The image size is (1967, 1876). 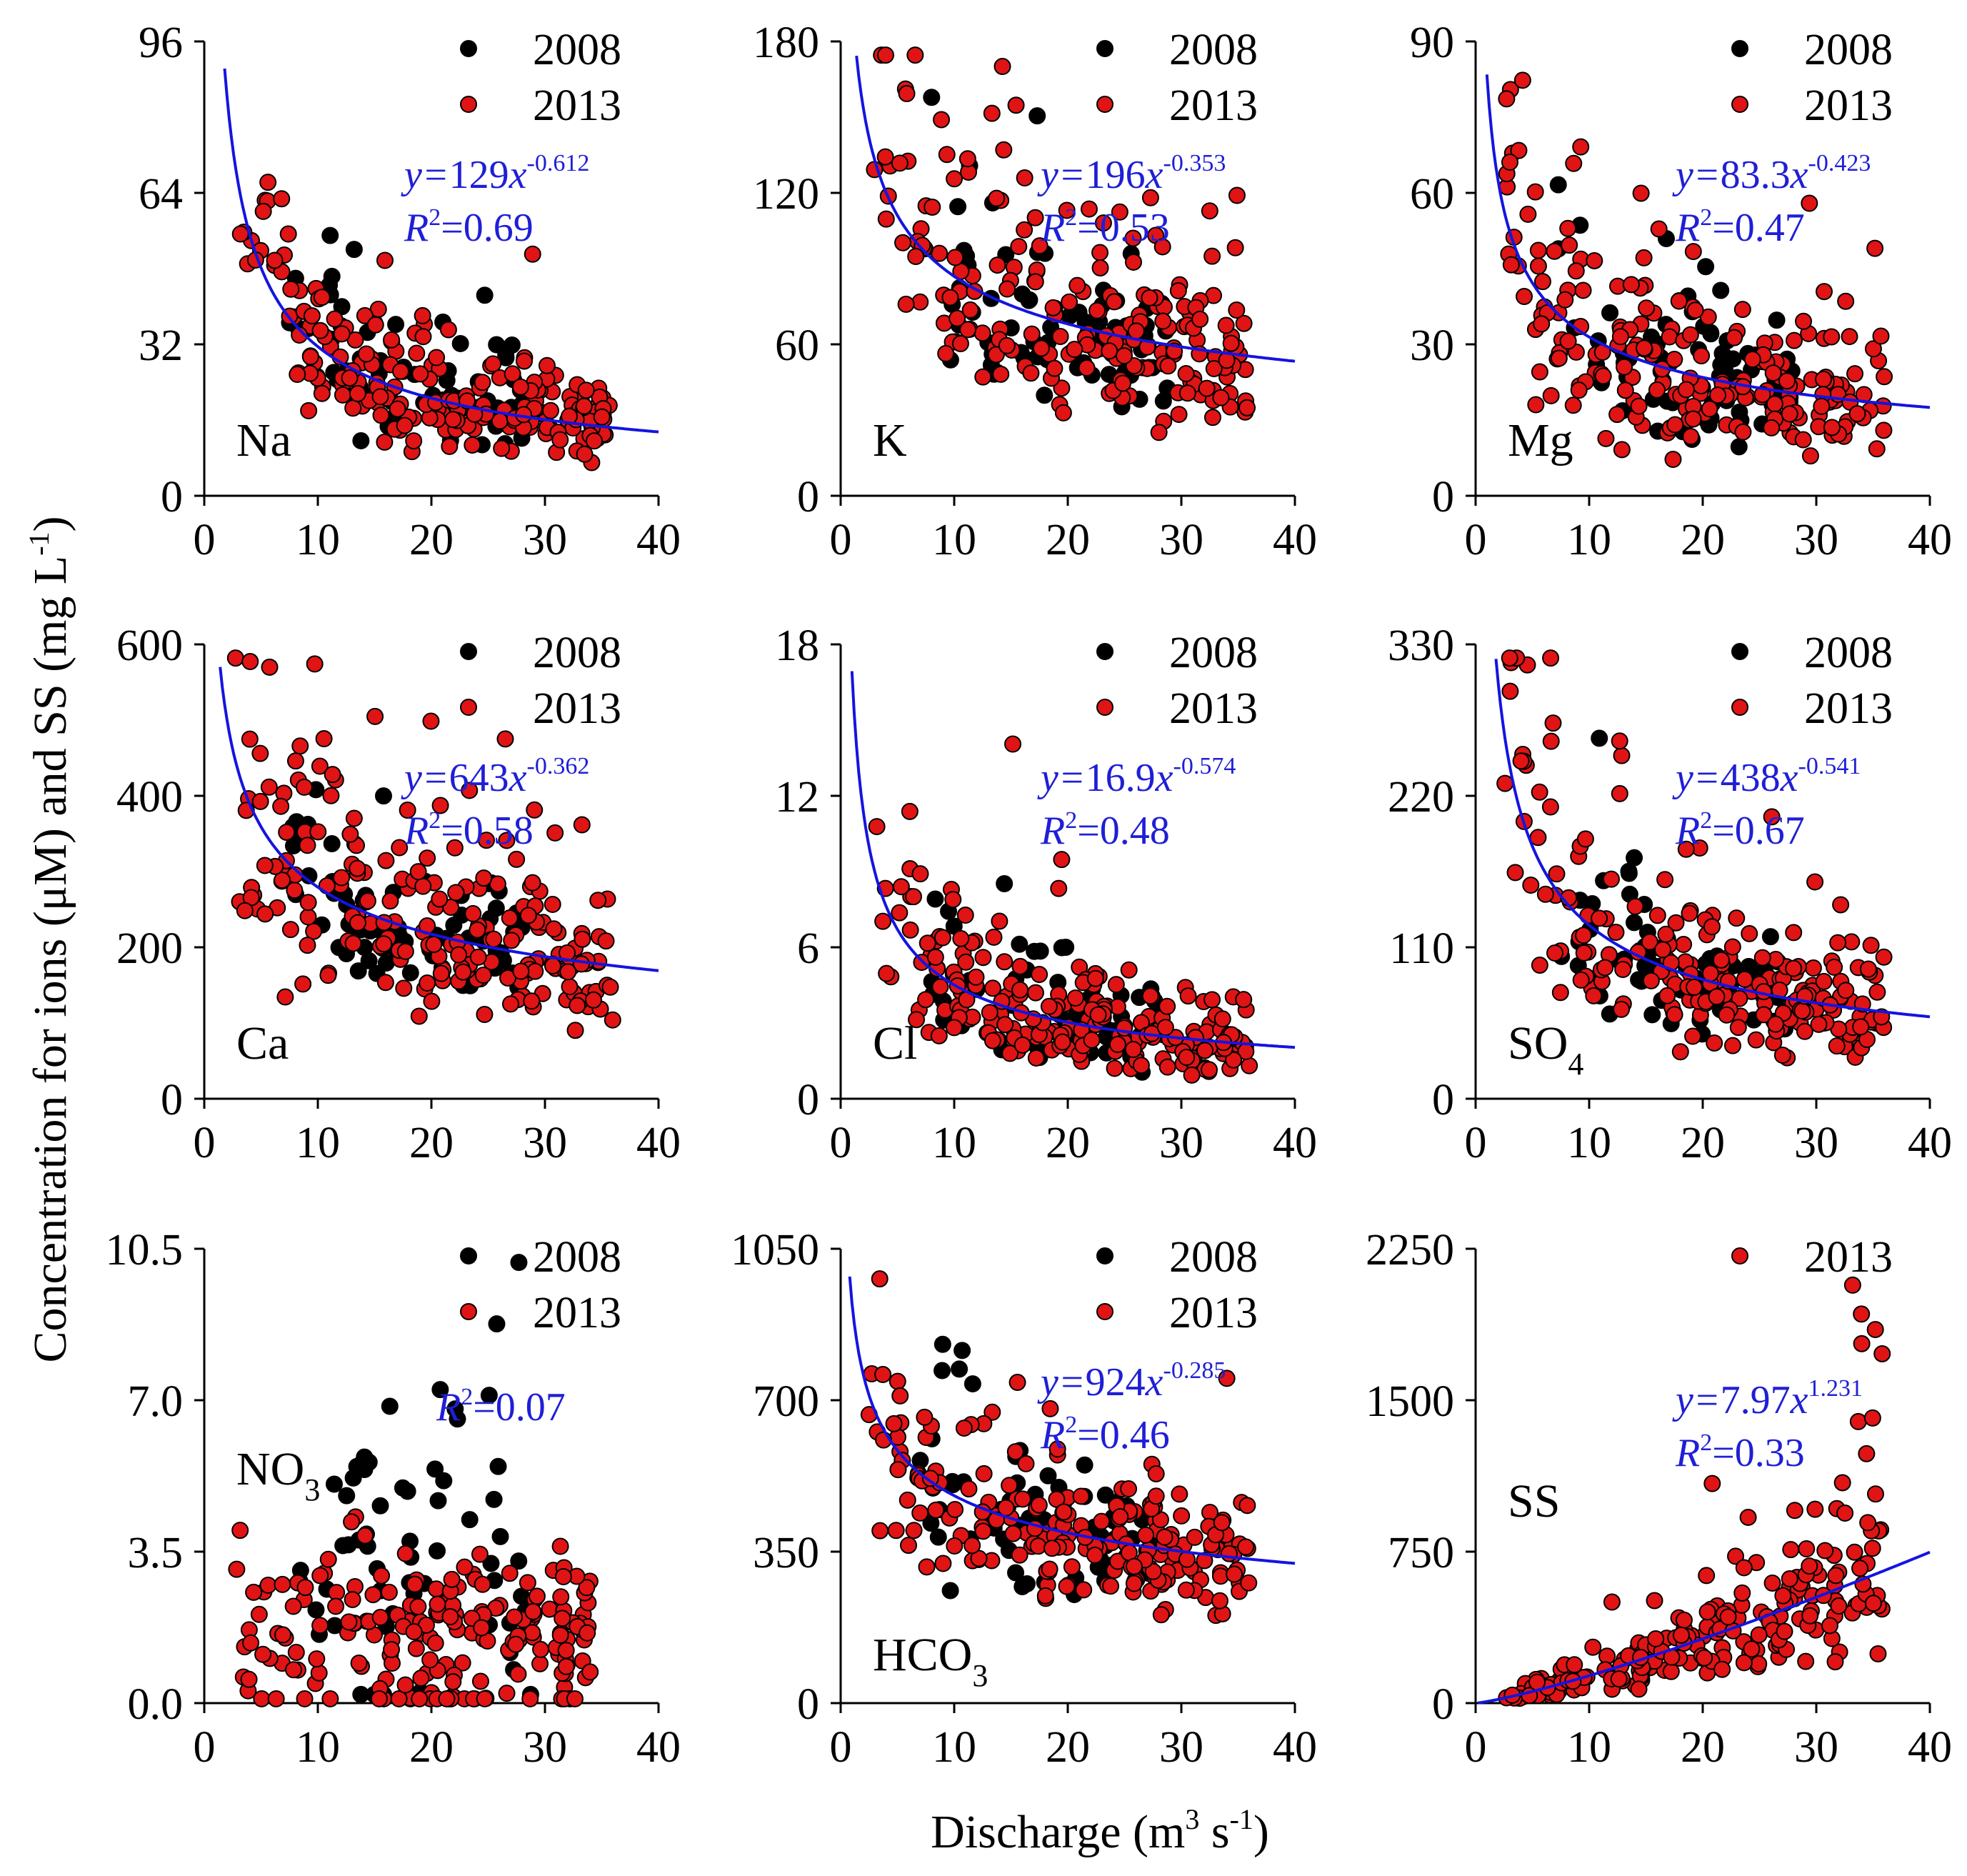 I want to click on panel-label-main: Cl, so click(x=895, y=1043).